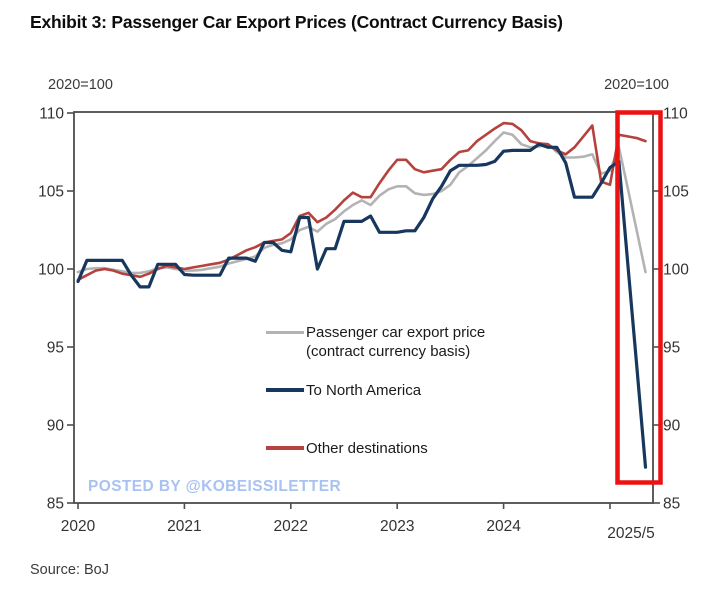  I want to click on source-note: Source: BoJ, so click(69, 570).